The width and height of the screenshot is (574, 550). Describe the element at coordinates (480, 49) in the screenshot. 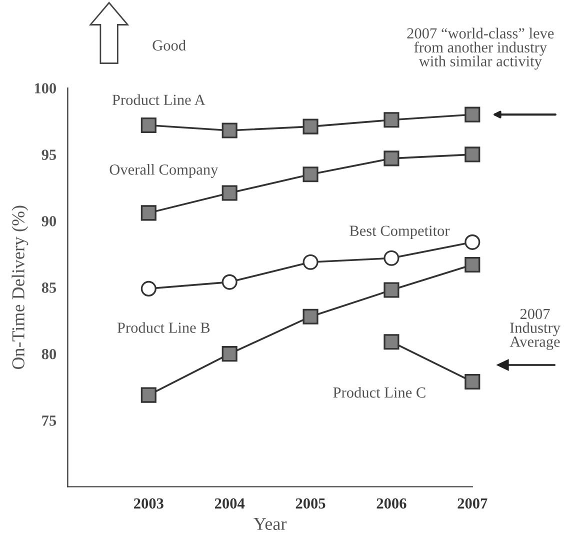

I see `annotation: 2007 “world-class” leve from another industry with similar activity` at that location.